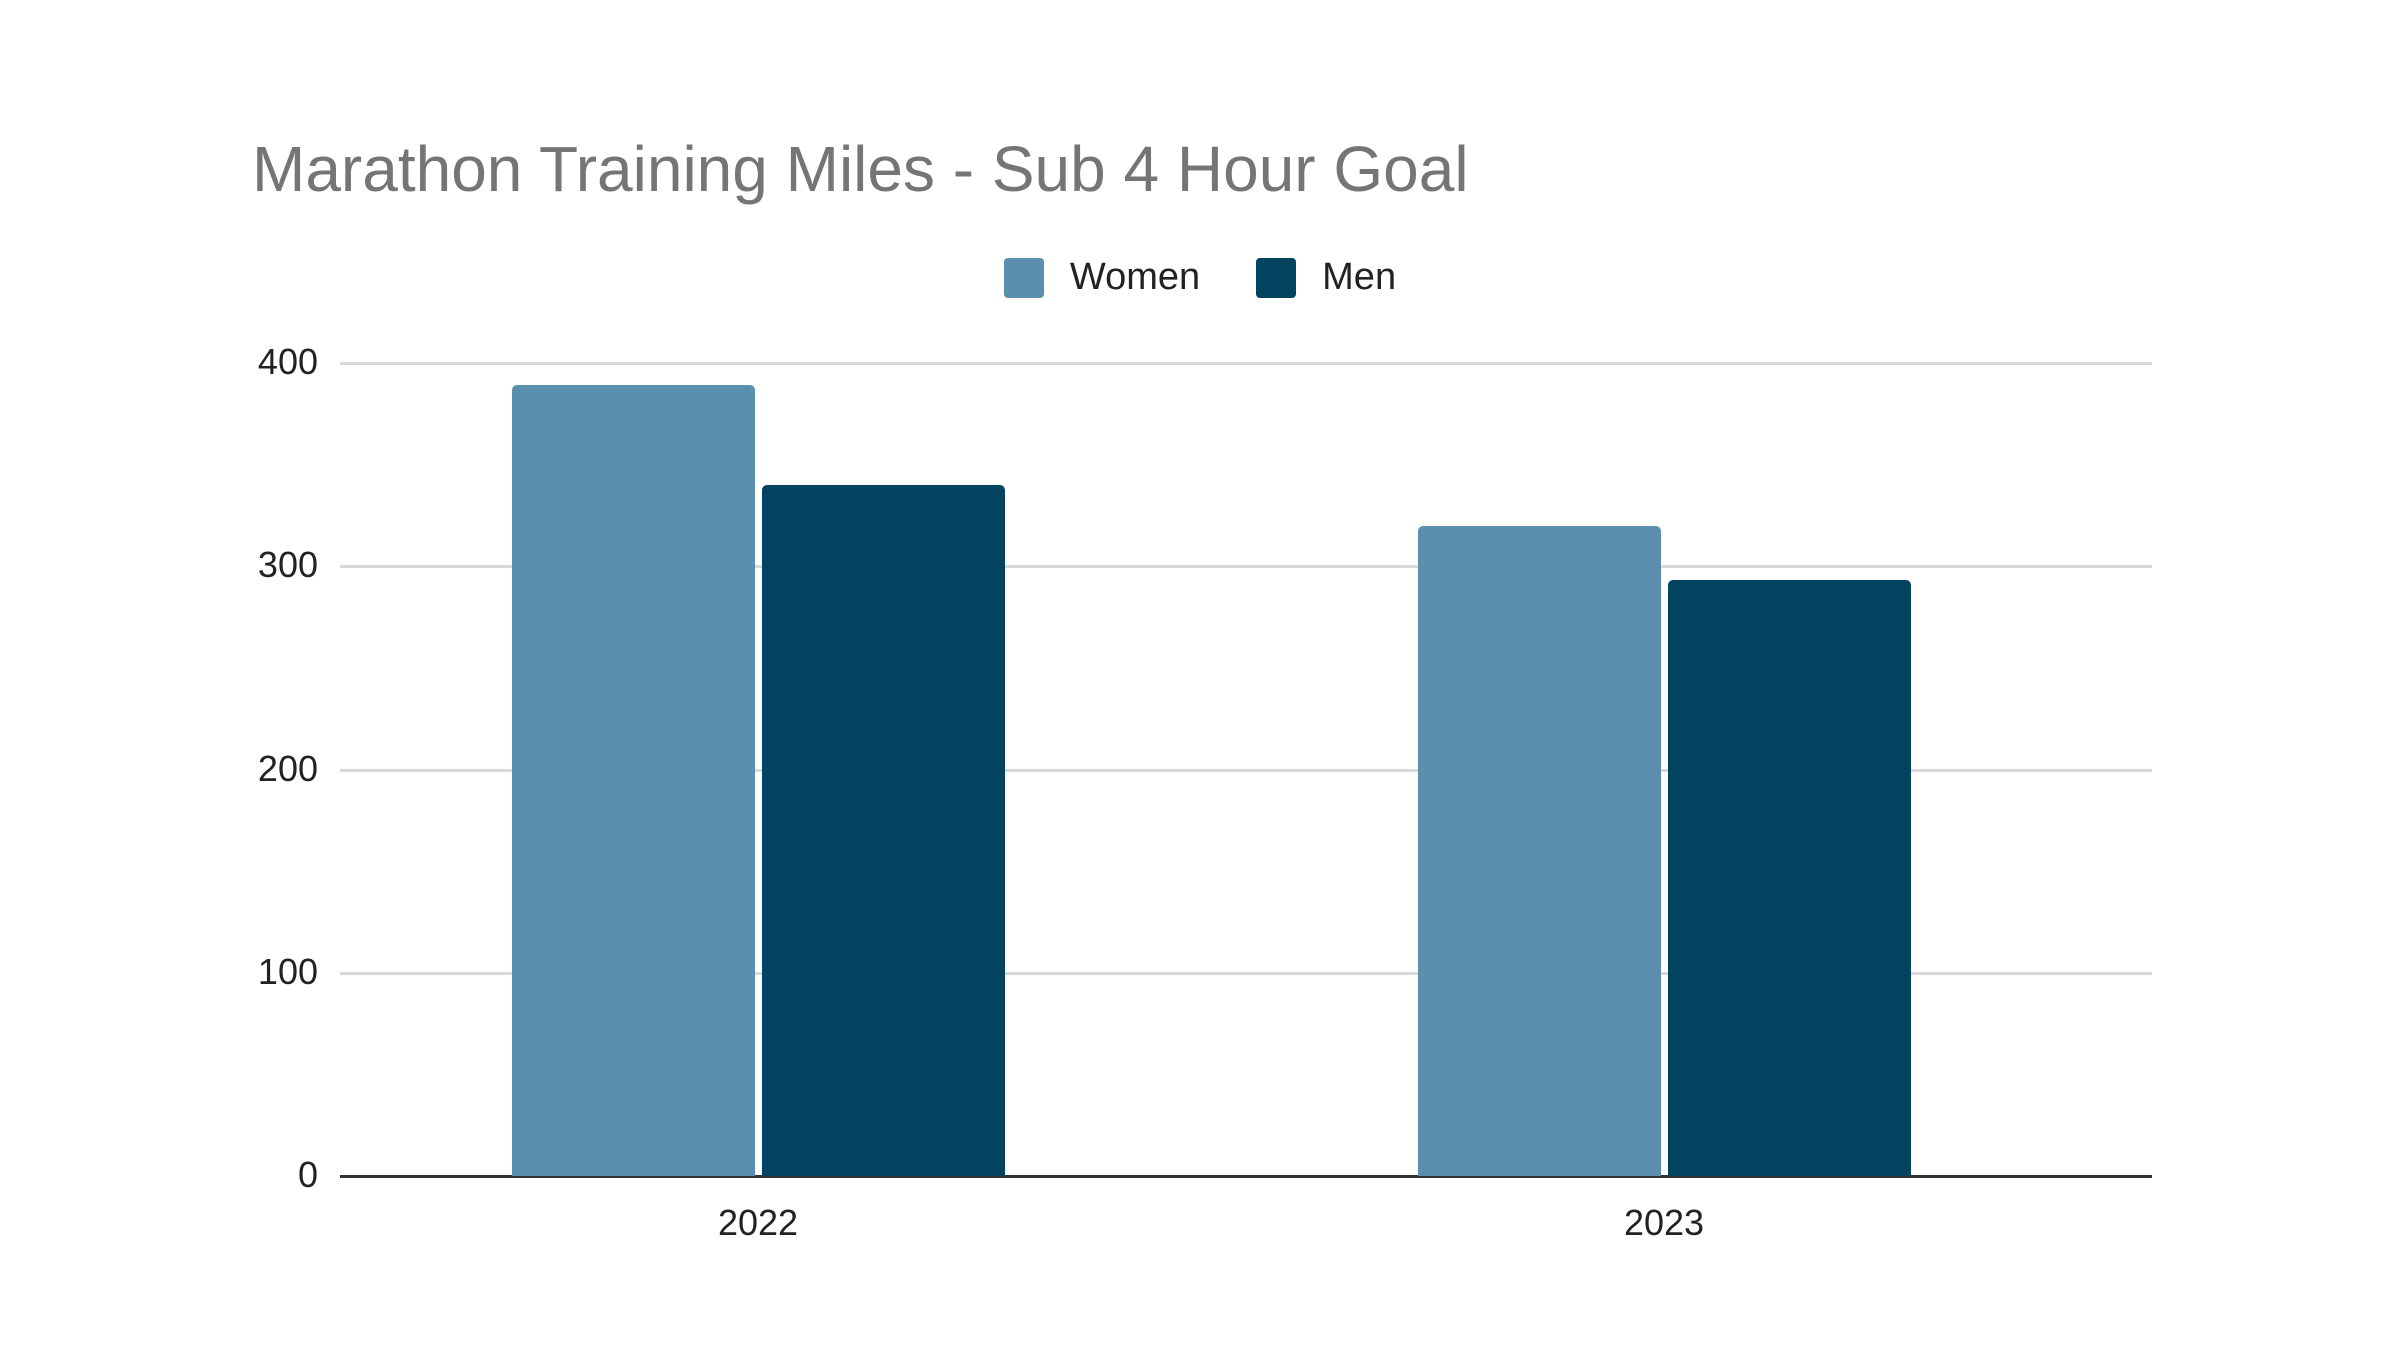 This screenshot has height=1350, width=2400. I want to click on bar-men-2022, so click(883, 830).